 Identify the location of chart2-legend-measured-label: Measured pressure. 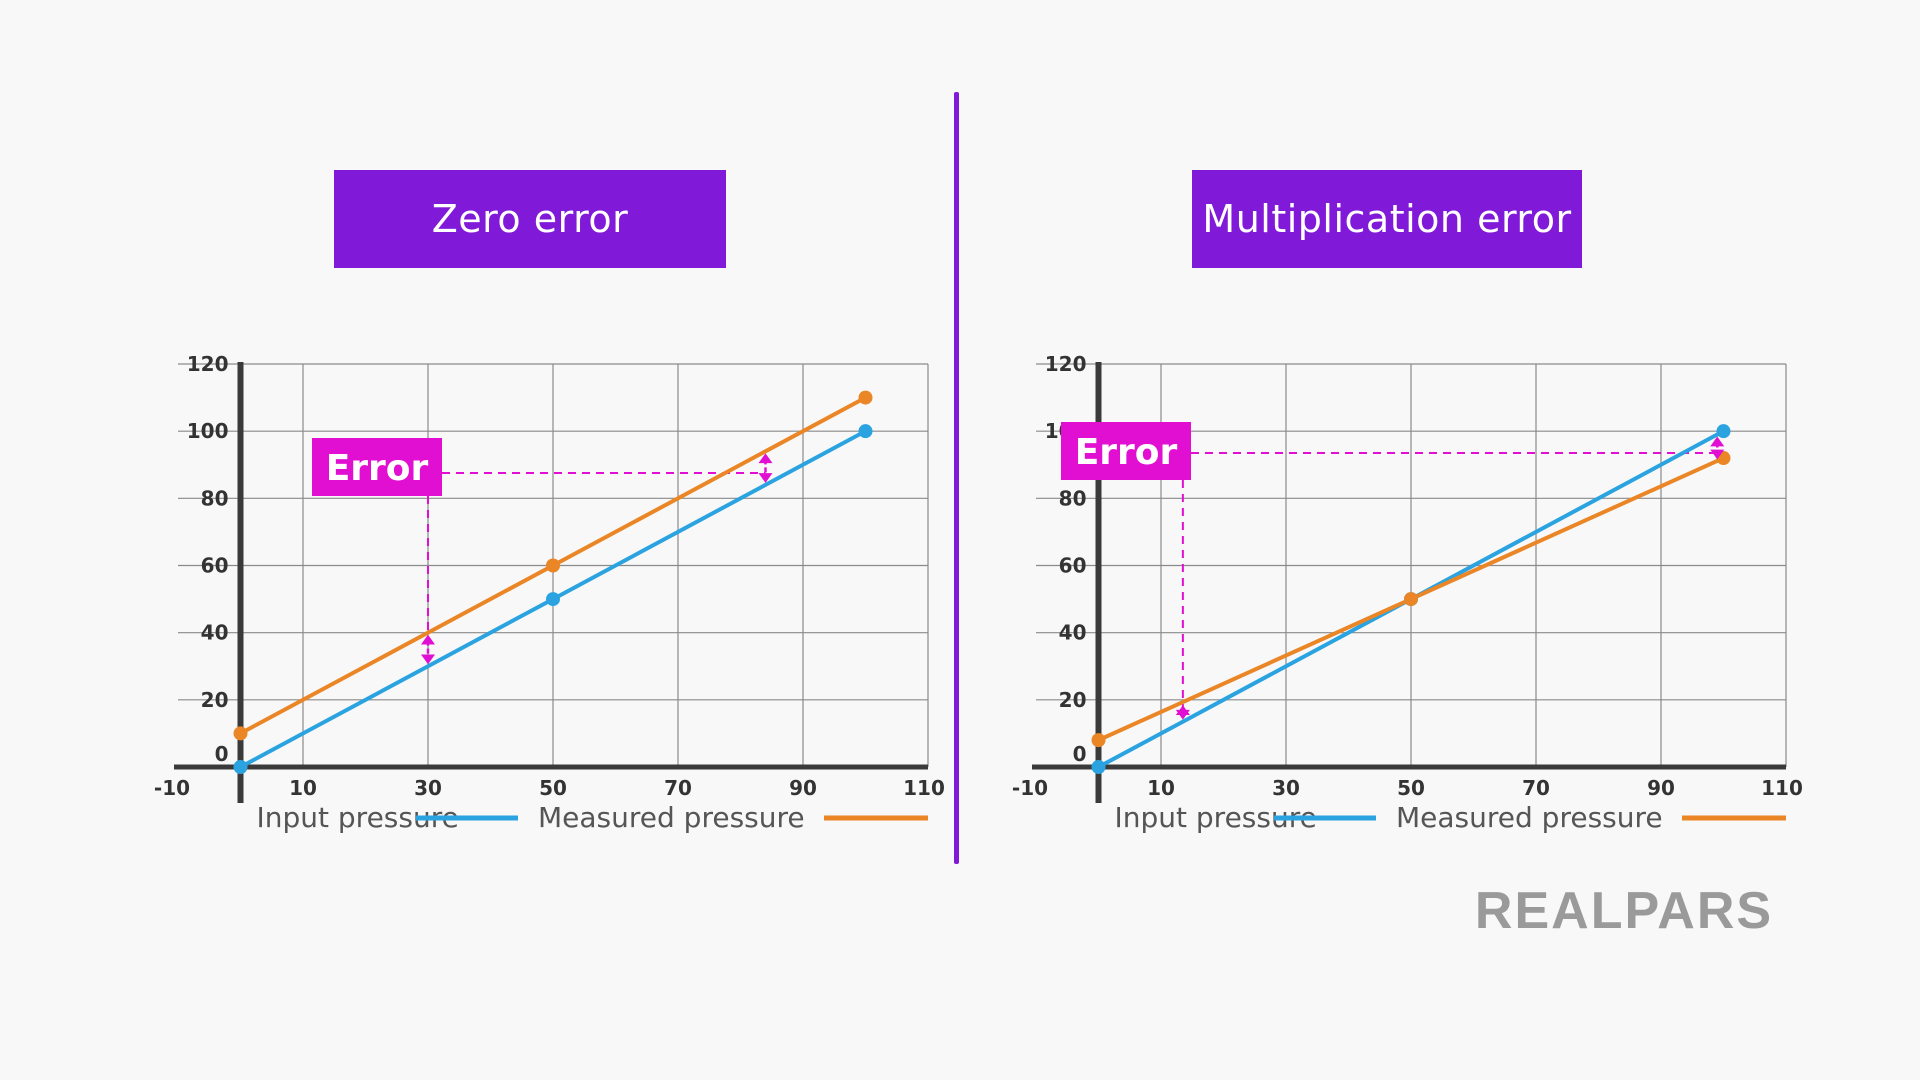
(1529, 817).